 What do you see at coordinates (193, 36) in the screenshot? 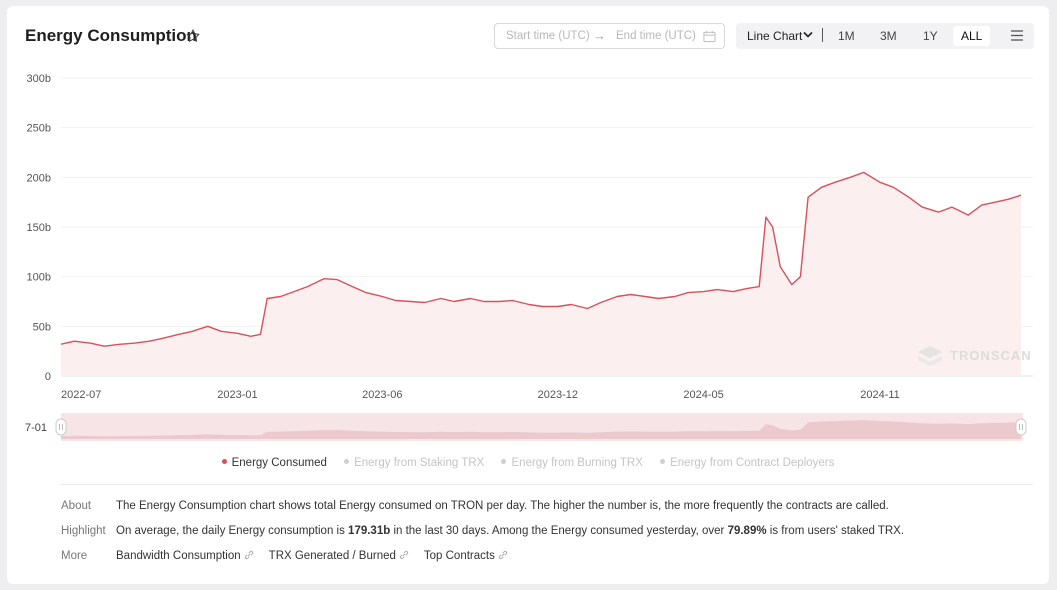
I see `star-icon` at bounding box center [193, 36].